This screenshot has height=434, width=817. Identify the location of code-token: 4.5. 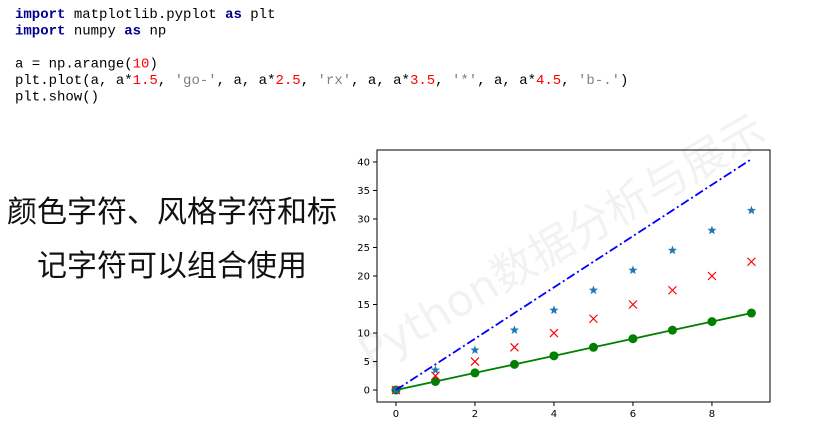
(548, 81).